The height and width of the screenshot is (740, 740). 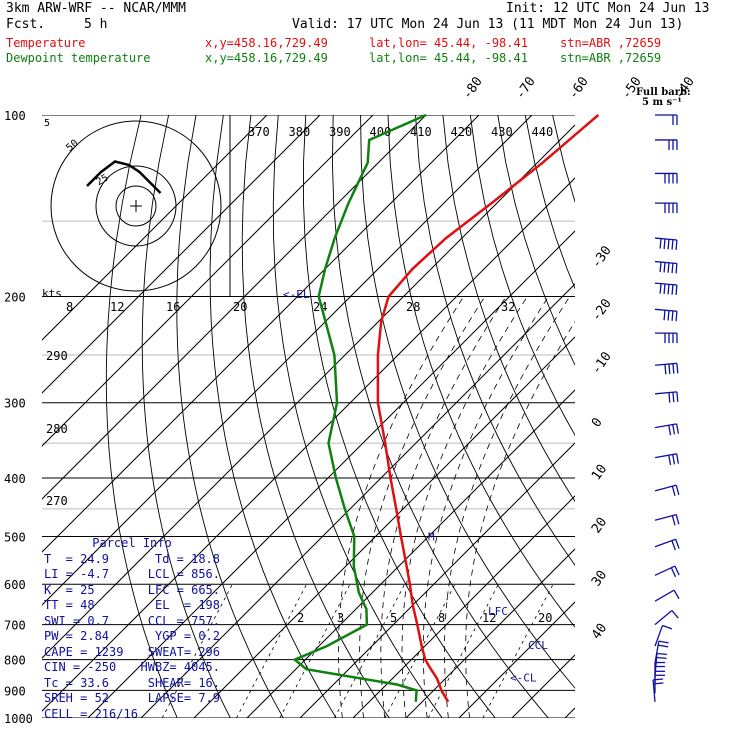 What do you see at coordinates (448, 58) in the screenshot?
I see `dewpoint-latlon: lat,lon= 45.44, -98.41` at bounding box center [448, 58].